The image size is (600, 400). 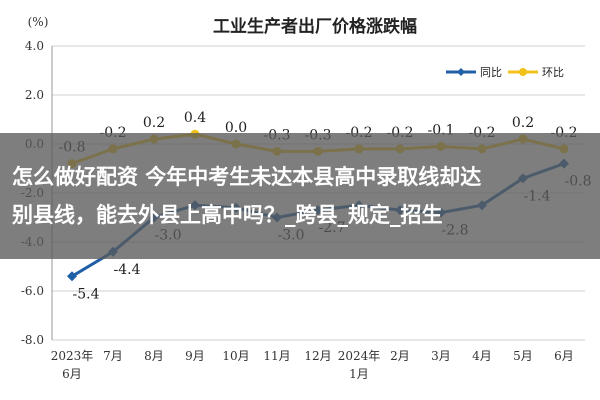 What do you see at coordinates (491, 72) in the screenshot?
I see `legend-label: 同比` at bounding box center [491, 72].